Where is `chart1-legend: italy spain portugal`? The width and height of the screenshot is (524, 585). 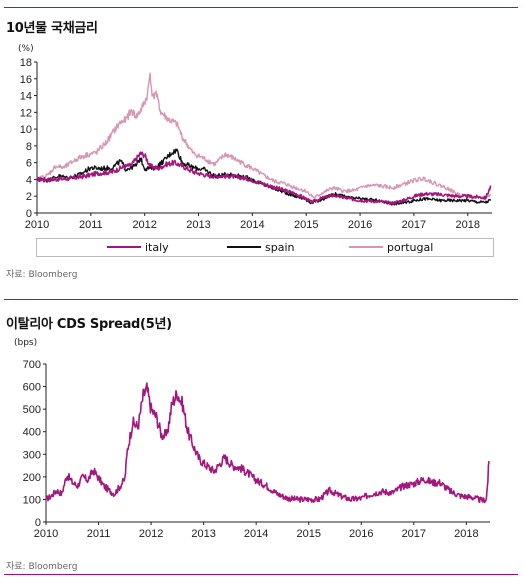 chart1-legend: italy spain portugal is located at coordinates (265, 247).